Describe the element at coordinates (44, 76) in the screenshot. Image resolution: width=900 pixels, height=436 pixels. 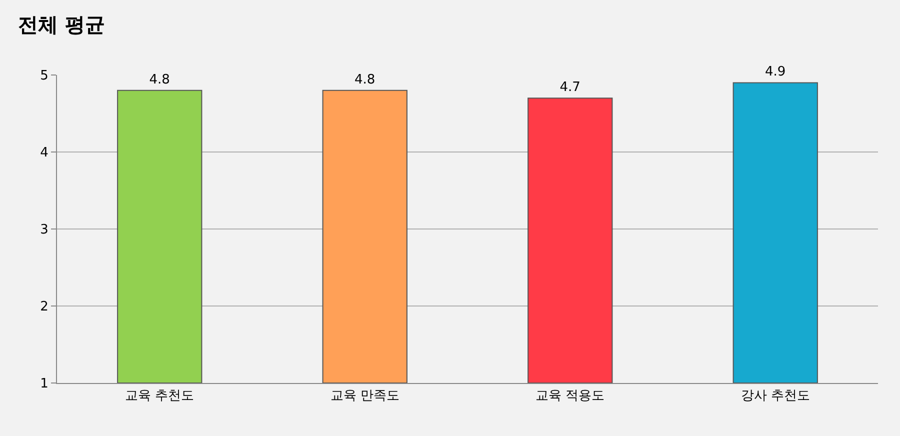
I see `y-tick-label: 5` at that location.